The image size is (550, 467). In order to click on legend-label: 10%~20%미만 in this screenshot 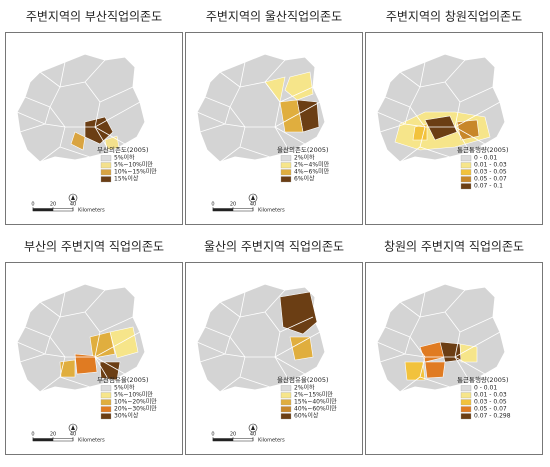, I will do `click(135, 402)`.